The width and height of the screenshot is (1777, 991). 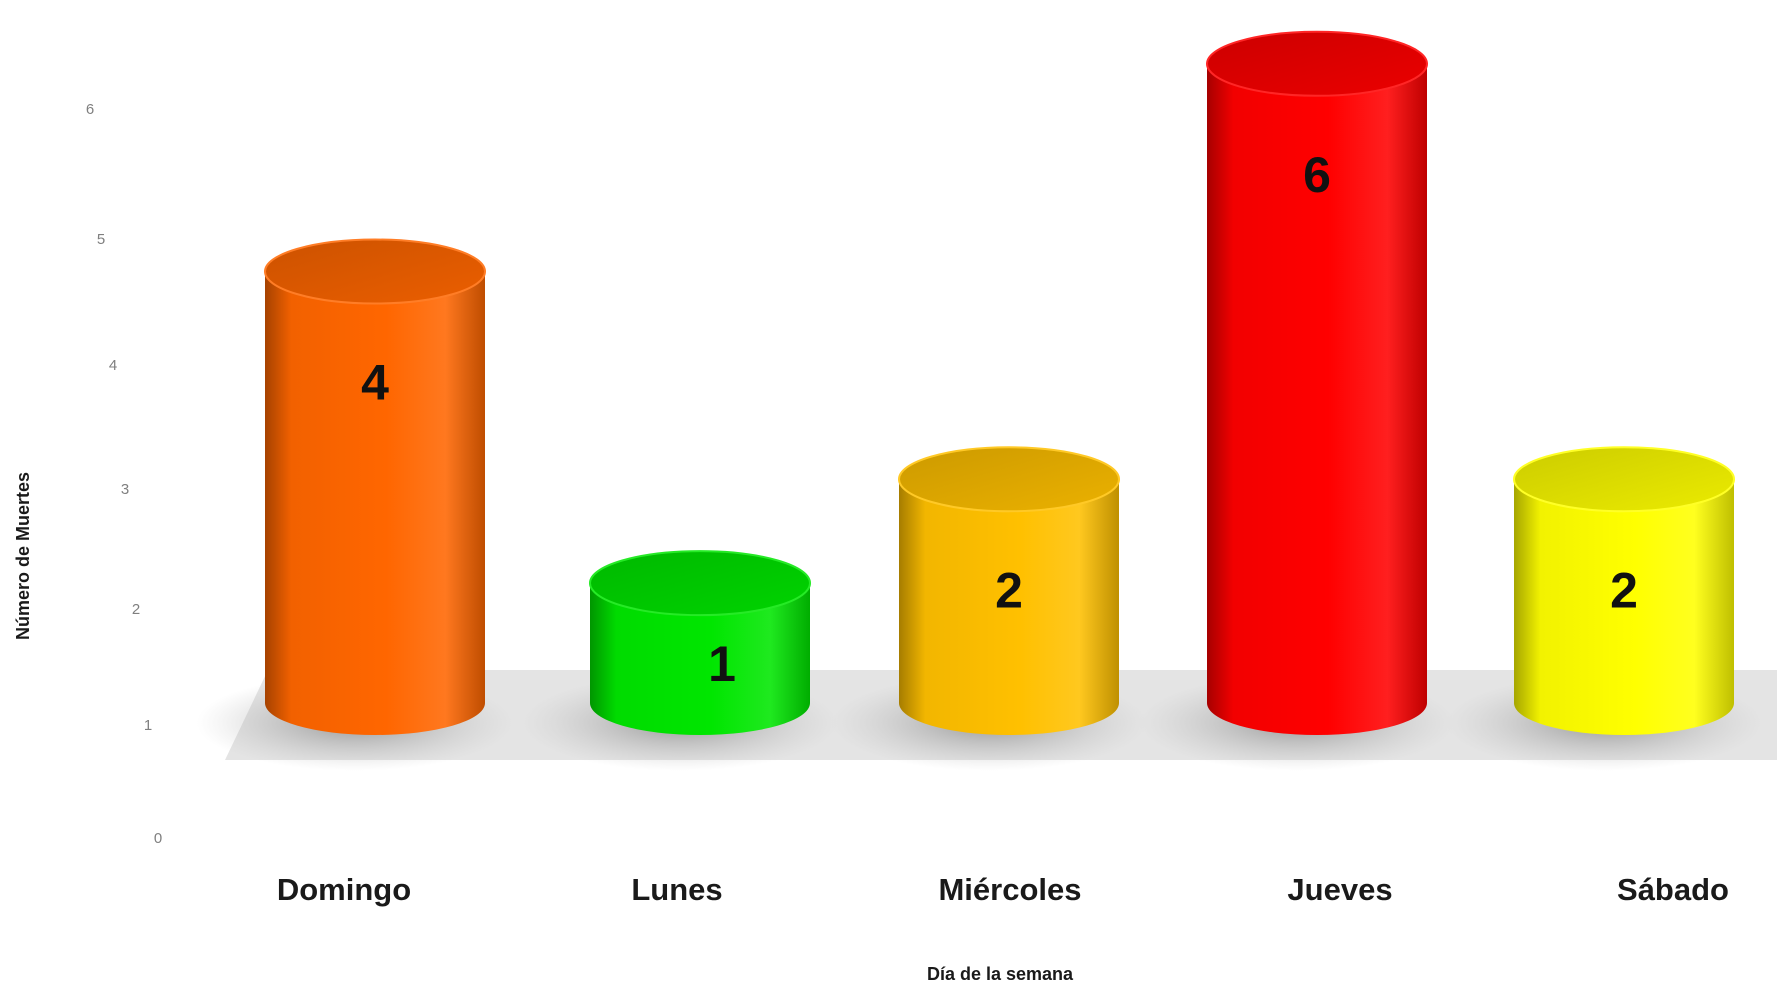 I want to click on y-tick-label: 2, so click(x=136, y=609).